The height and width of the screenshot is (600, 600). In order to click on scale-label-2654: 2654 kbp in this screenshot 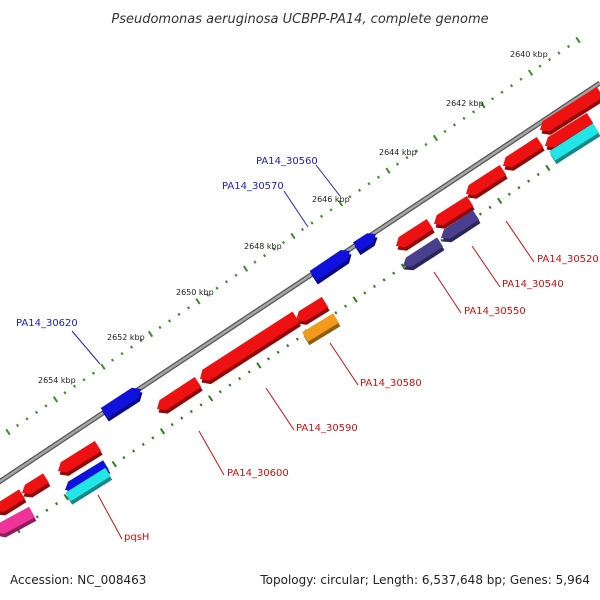, I will do `click(57, 380)`.